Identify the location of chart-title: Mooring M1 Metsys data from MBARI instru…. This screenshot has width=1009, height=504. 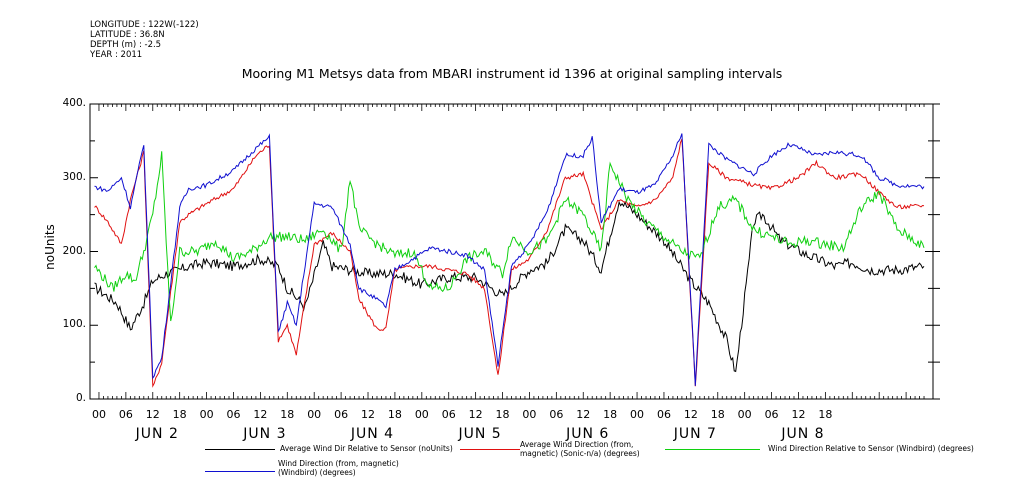
(512, 73).